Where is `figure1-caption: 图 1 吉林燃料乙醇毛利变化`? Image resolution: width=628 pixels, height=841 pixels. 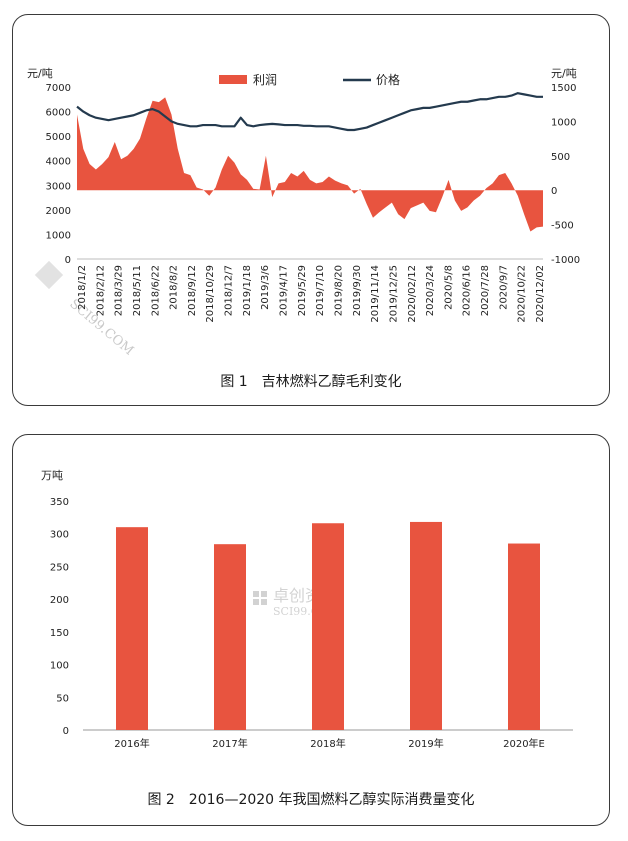
figure1-caption: 图 1 吉林燃料乙醇毛利变化 is located at coordinates (311, 382).